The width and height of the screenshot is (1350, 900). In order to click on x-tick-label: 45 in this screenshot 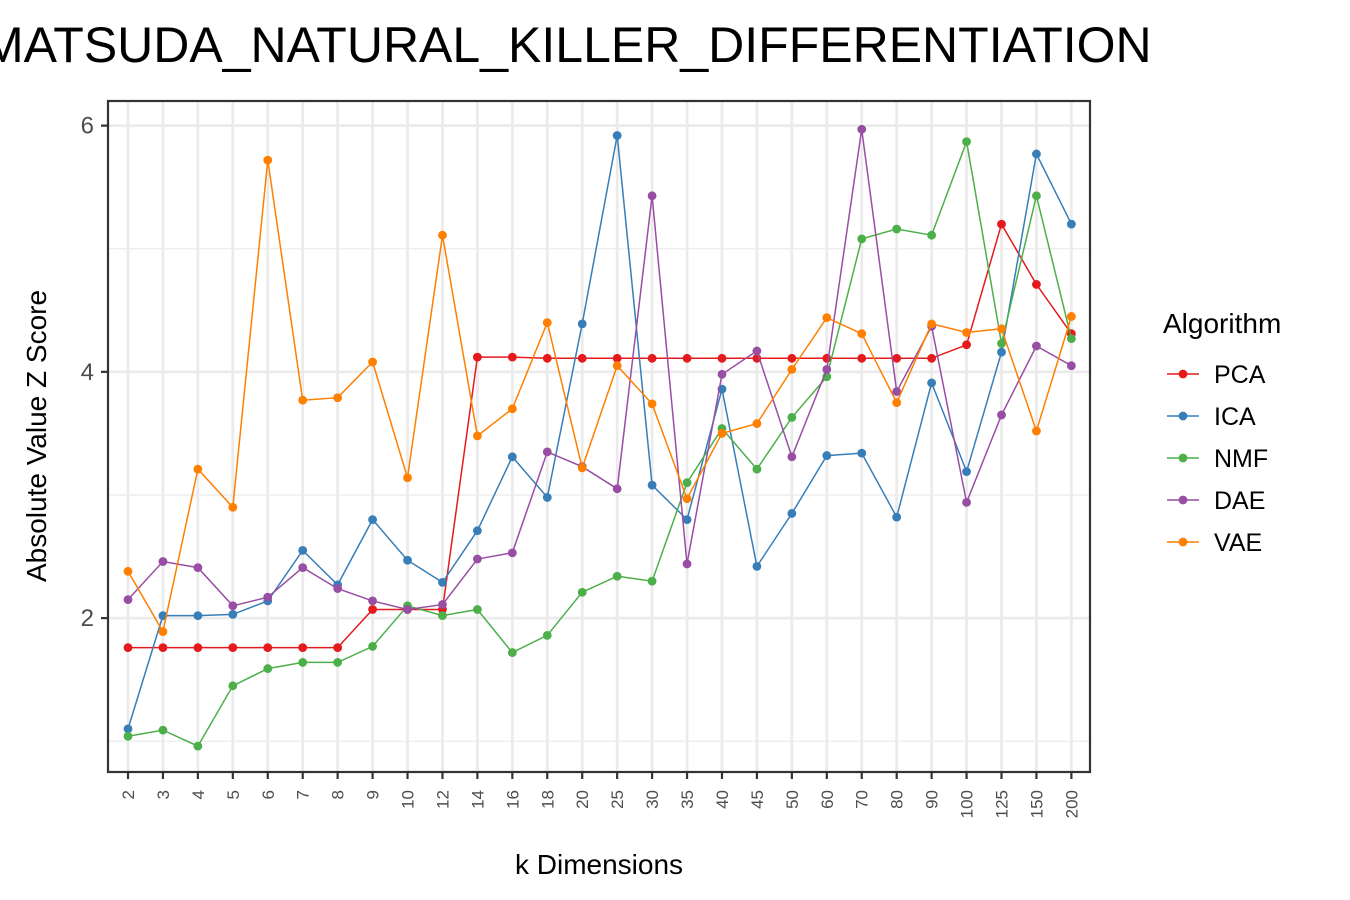, I will do `click(757, 799)`.